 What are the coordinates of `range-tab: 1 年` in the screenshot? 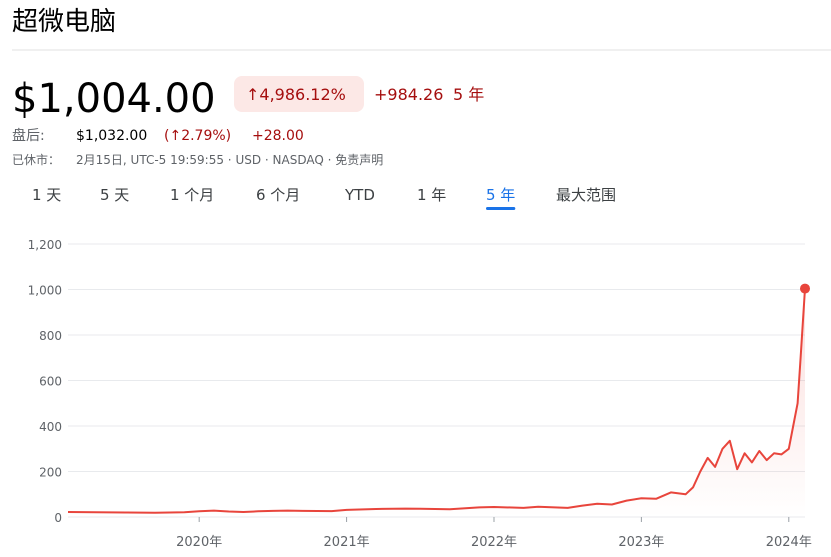 It's located at (431, 195).